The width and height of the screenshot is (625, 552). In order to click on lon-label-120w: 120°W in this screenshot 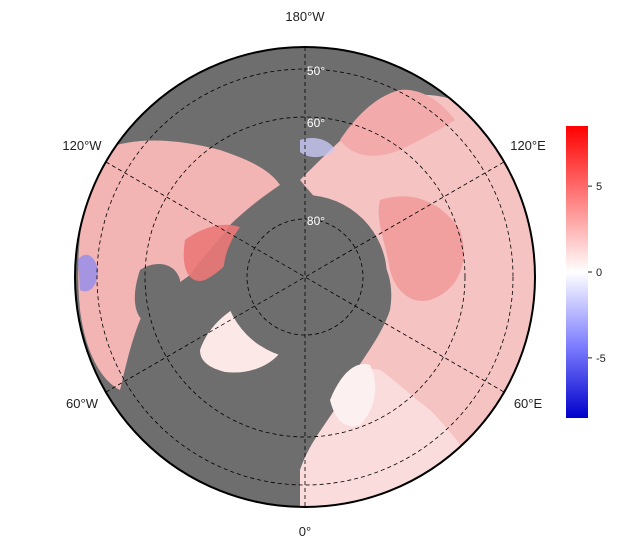, I will do `click(82, 145)`.